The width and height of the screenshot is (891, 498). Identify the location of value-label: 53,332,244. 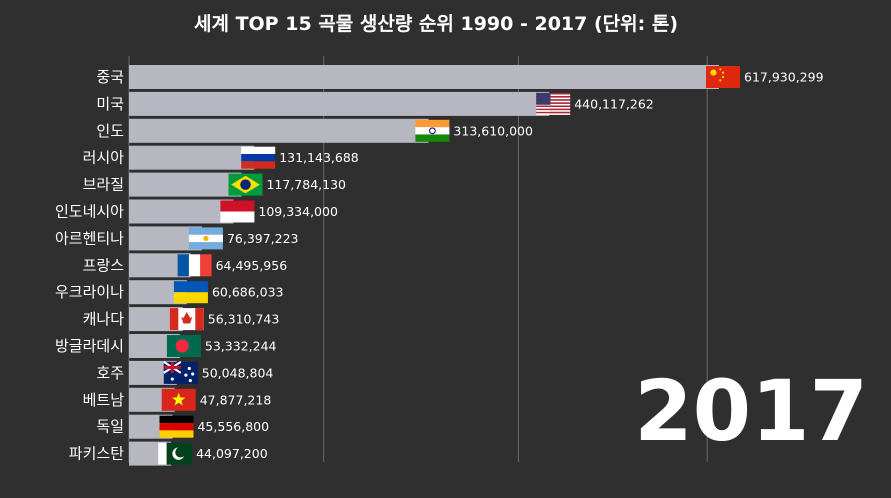
(241, 346).